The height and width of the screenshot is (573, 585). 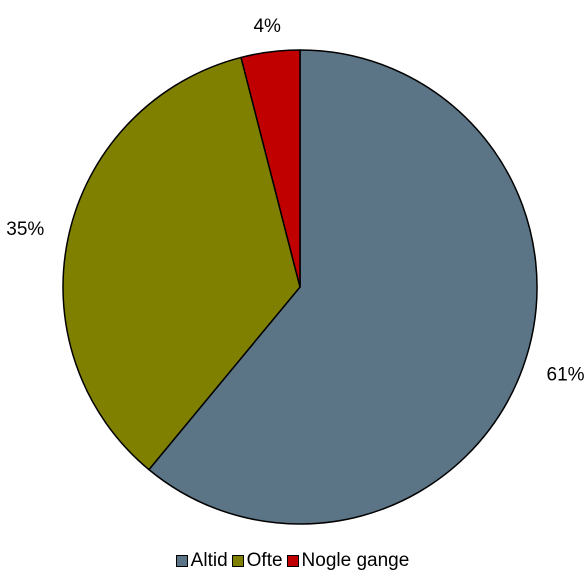 I want to click on pie-slice-nogle-gange, so click(x=270, y=168).